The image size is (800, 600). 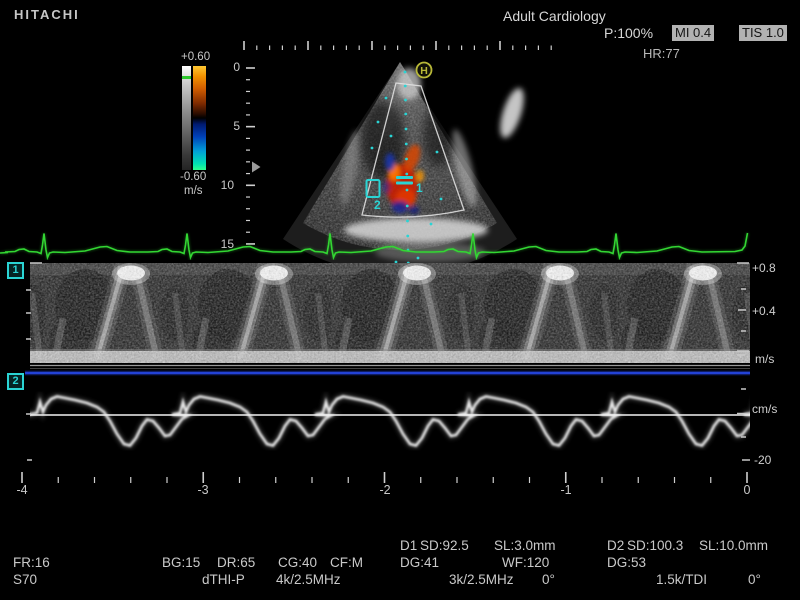 I want to click on orientation-marker-icon: H, so click(x=424, y=70).